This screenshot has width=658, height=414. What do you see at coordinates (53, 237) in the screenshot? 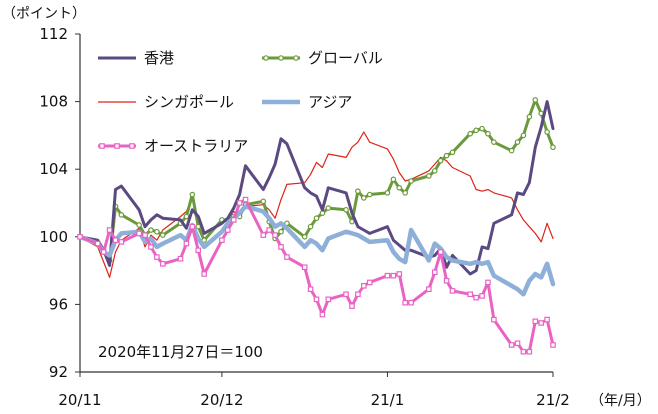
I see `y-tick-label: 100` at bounding box center [53, 237].